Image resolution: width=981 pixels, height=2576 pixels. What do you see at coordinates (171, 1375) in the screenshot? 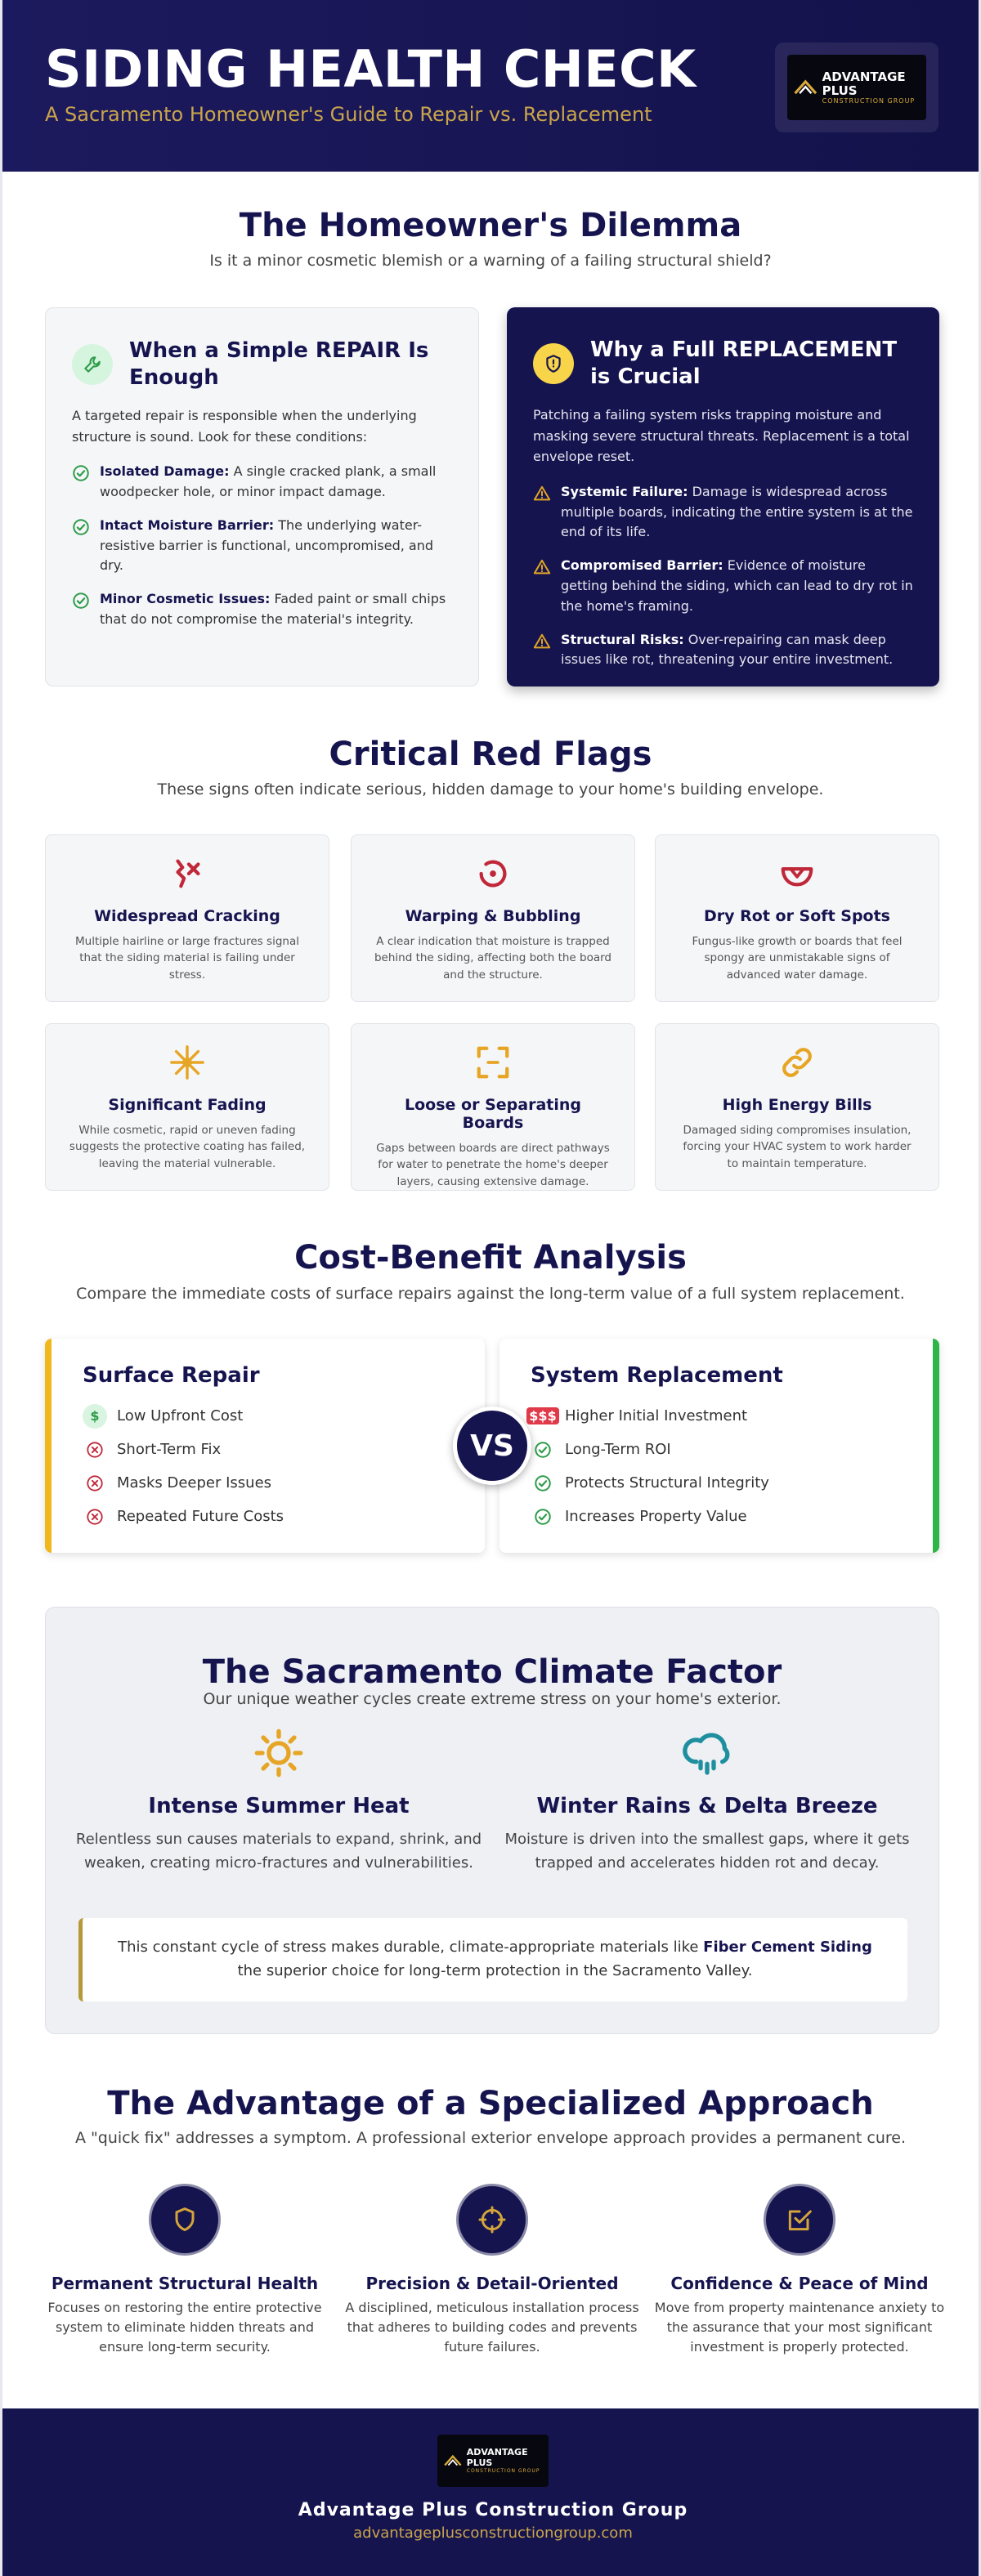
I see `cost-title: Surface Repair` at bounding box center [171, 1375].